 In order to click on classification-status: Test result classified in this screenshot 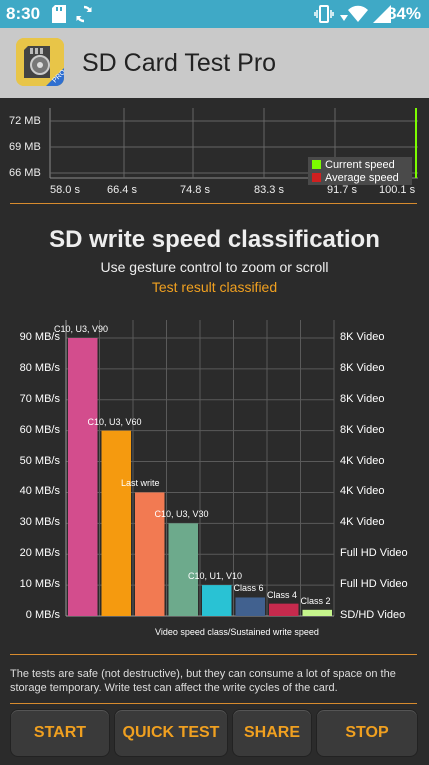, I will do `click(214, 287)`.